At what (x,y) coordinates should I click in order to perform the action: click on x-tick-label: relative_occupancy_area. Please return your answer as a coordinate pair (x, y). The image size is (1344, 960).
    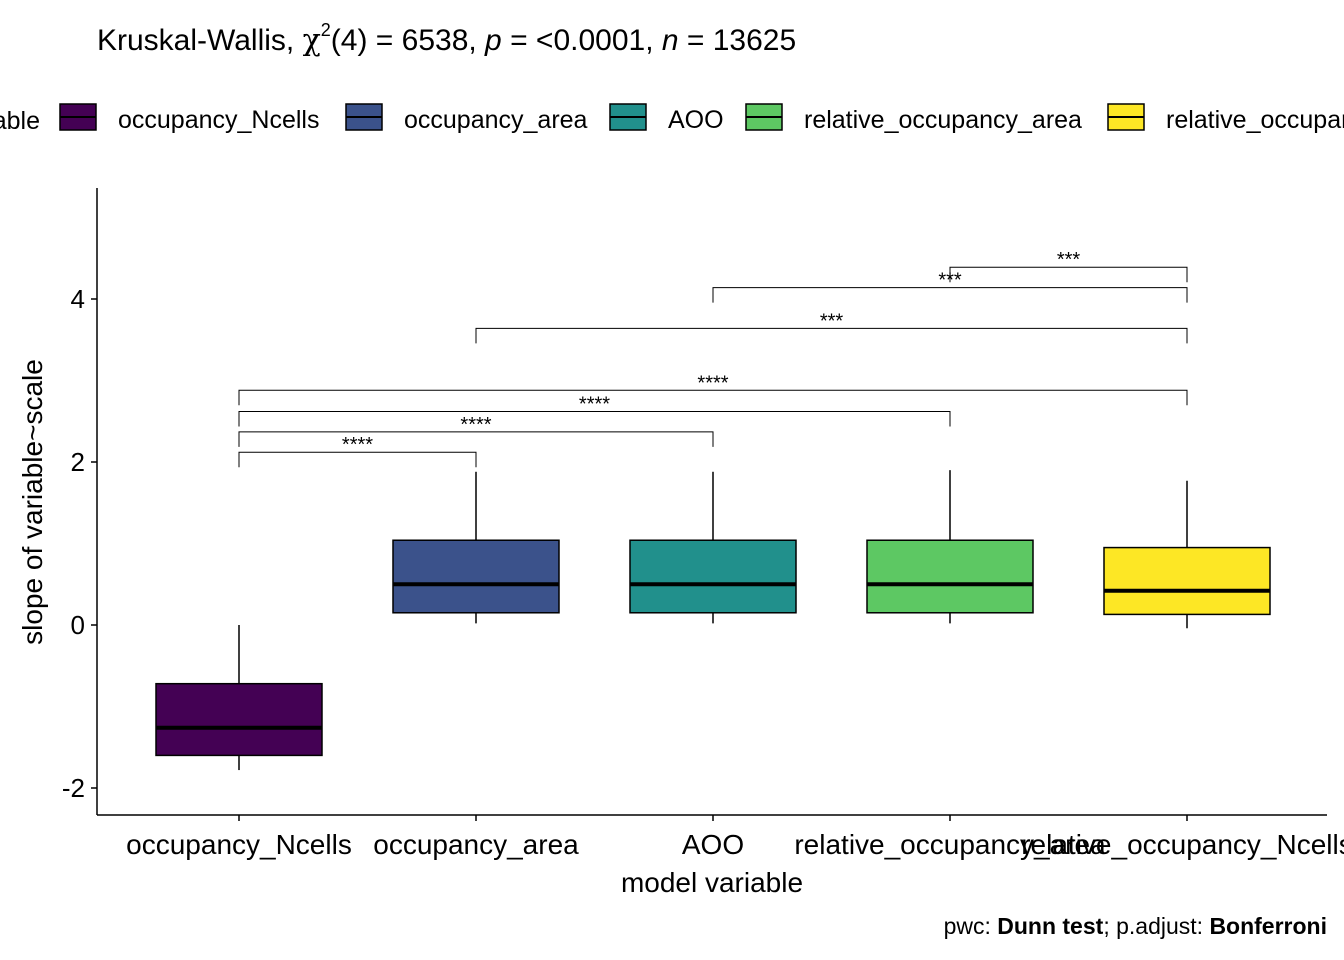
    Looking at the image, I should click on (950, 844).